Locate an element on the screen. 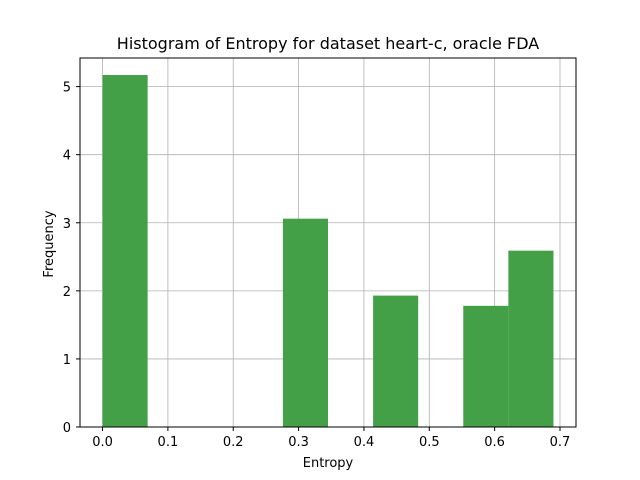 The height and width of the screenshot is (480, 640). y-axis-ticks: 0 1 2 3 4 5 is located at coordinates (71, 258).